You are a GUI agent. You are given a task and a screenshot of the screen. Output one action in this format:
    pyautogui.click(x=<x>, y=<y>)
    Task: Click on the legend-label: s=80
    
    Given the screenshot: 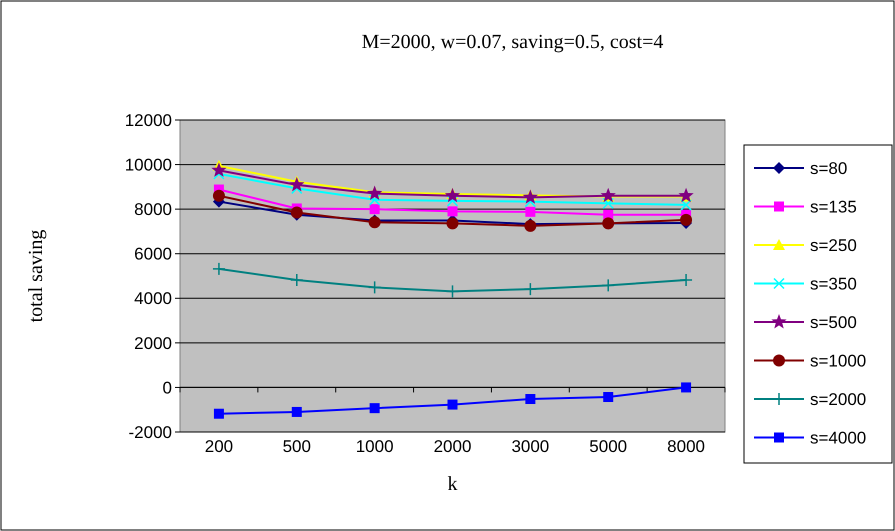 What is the action you would take?
    pyautogui.click(x=829, y=168)
    